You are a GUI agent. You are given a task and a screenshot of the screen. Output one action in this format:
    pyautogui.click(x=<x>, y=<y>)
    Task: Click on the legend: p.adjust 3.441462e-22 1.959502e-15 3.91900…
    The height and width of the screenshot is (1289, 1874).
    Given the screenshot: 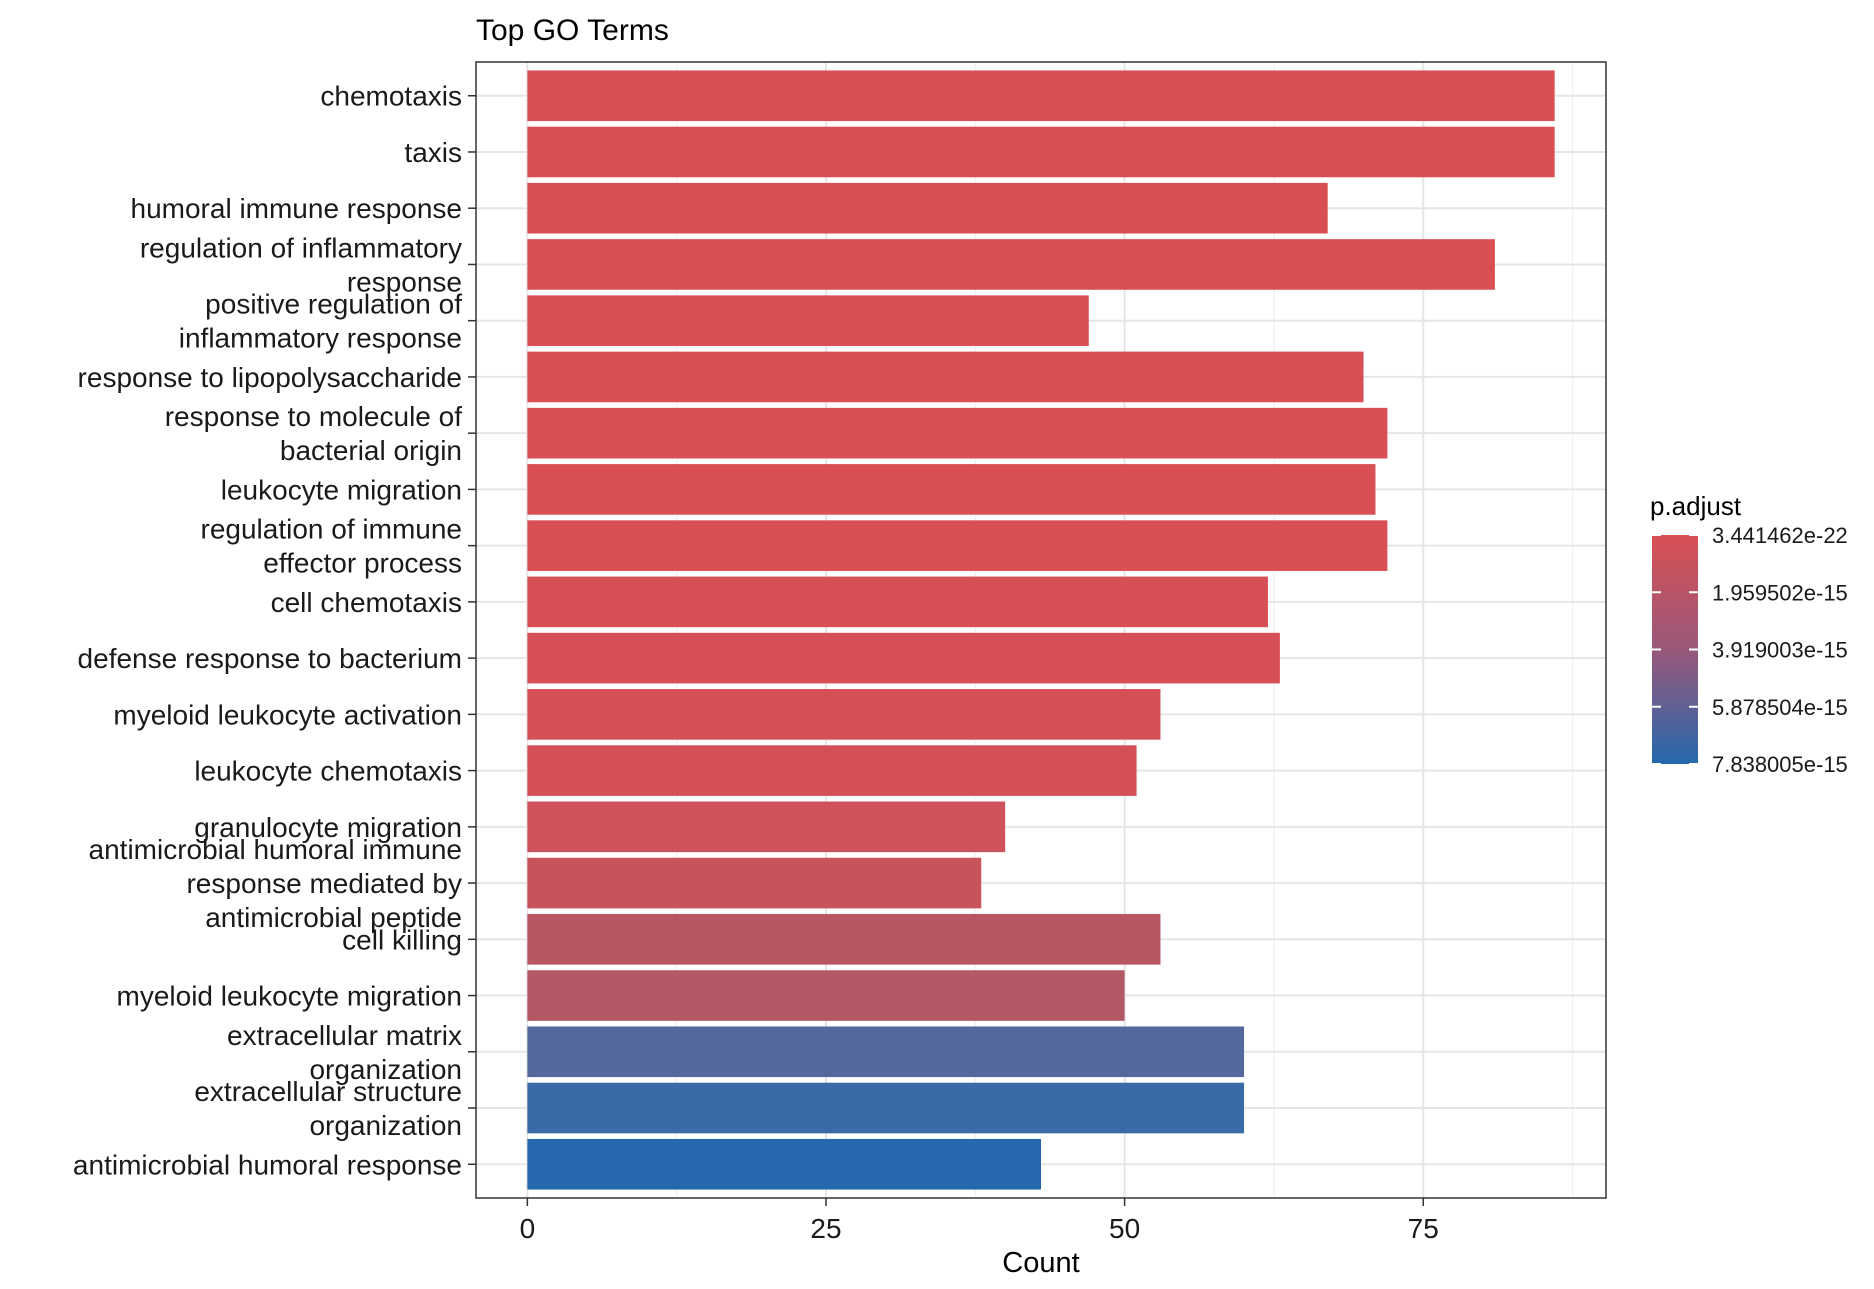 What is the action you would take?
    pyautogui.click(x=1749, y=634)
    